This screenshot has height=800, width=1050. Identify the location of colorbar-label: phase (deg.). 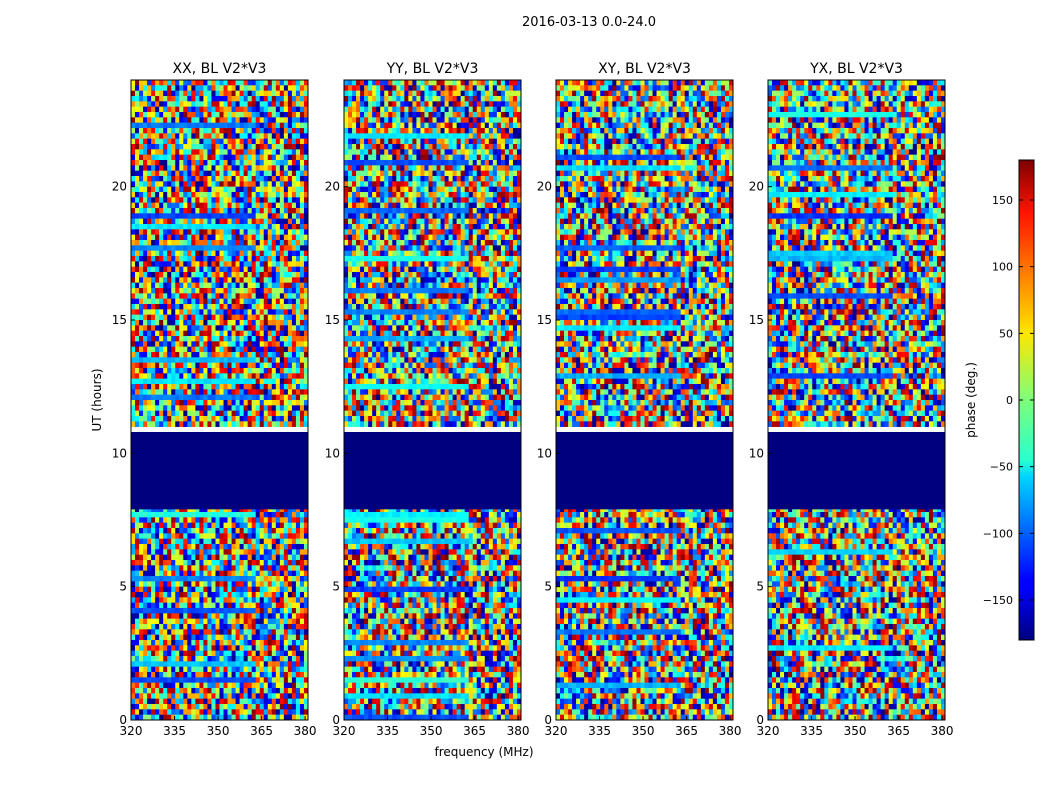
(971, 400).